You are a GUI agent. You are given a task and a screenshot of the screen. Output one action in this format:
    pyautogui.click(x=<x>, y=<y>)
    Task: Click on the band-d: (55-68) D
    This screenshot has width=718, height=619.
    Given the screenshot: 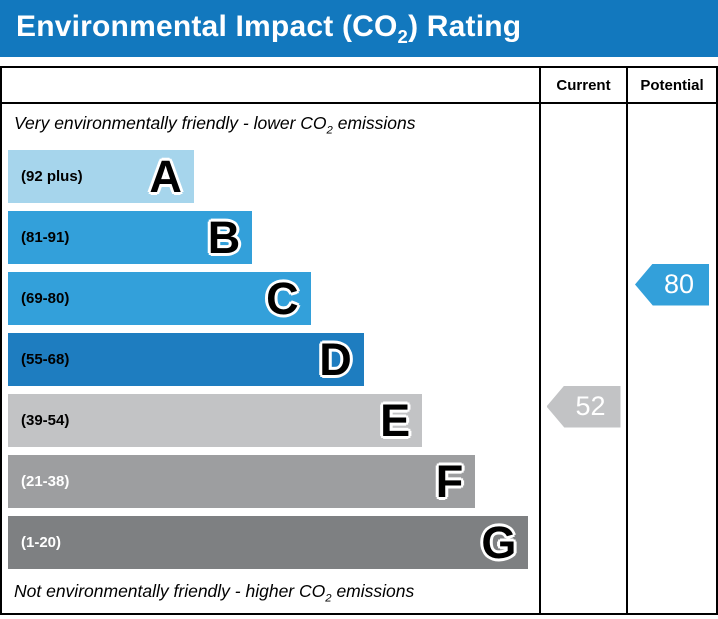 What is the action you would take?
    pyautogui.click(x=186, y=359)
    